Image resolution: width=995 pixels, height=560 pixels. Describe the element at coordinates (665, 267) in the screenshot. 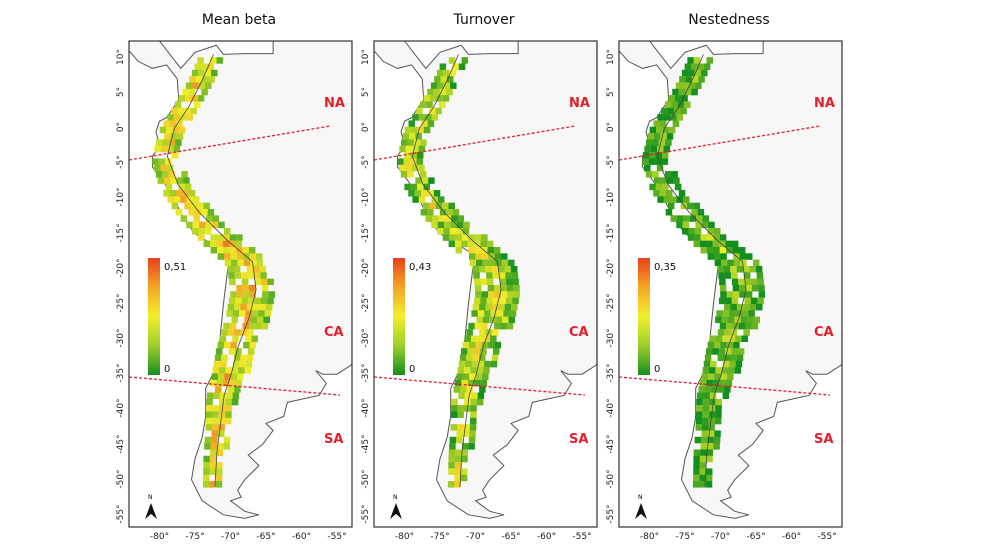

I see `legend-max-label: 0,35` at that location.